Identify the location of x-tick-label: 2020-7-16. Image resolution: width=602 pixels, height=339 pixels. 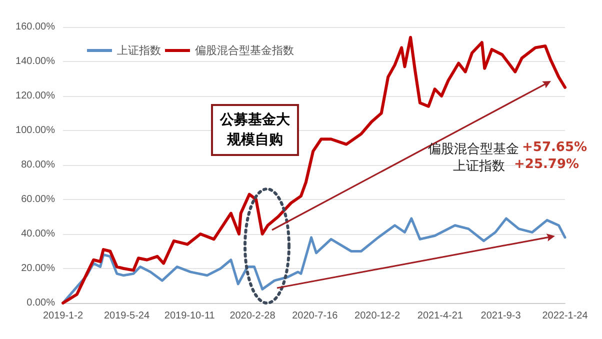
(315, 316).